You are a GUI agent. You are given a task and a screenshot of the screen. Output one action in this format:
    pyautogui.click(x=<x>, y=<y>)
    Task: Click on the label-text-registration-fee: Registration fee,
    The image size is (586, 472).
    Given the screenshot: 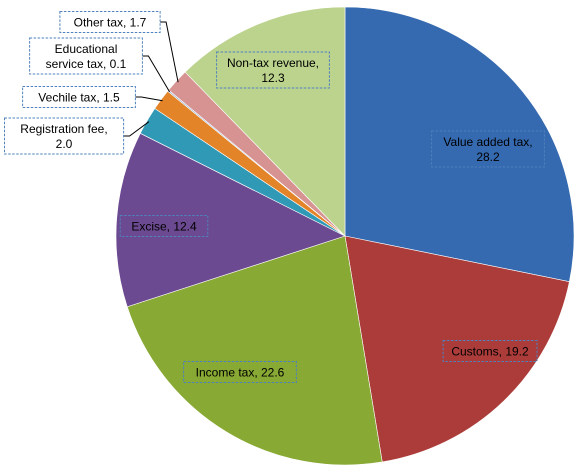 What is the action you would take?
    pyautogui.click(x=63, y=129)
    